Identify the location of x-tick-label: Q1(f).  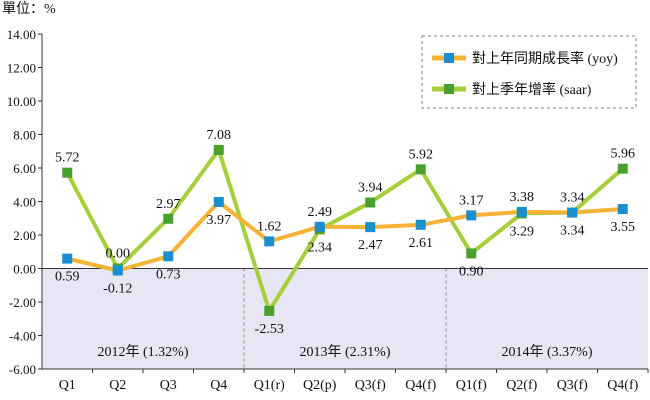
(471, 385).